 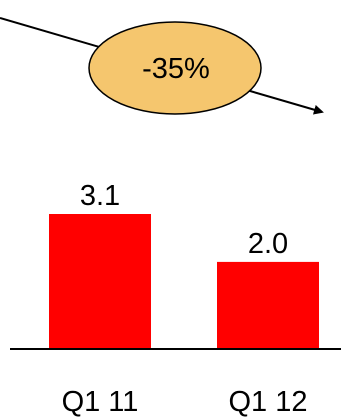 What do you see at coordinates (100, 402) in the screenshot?
I see `x-tick-label-q1-11: Q1 11` at bounding box center [100, 402].